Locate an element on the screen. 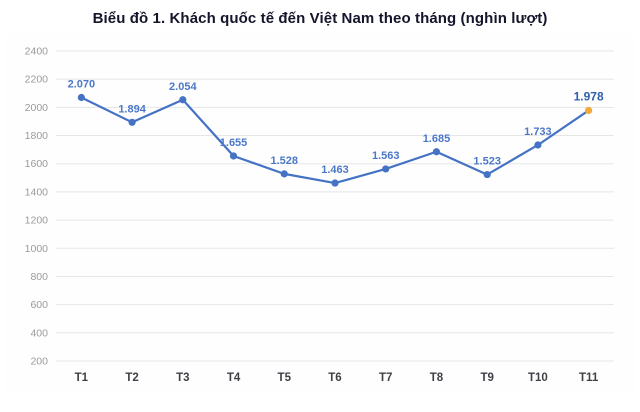 This screenshot has height=412, width=640. y-axis-tick-label: 2200 is located at coordinates (37, 80).